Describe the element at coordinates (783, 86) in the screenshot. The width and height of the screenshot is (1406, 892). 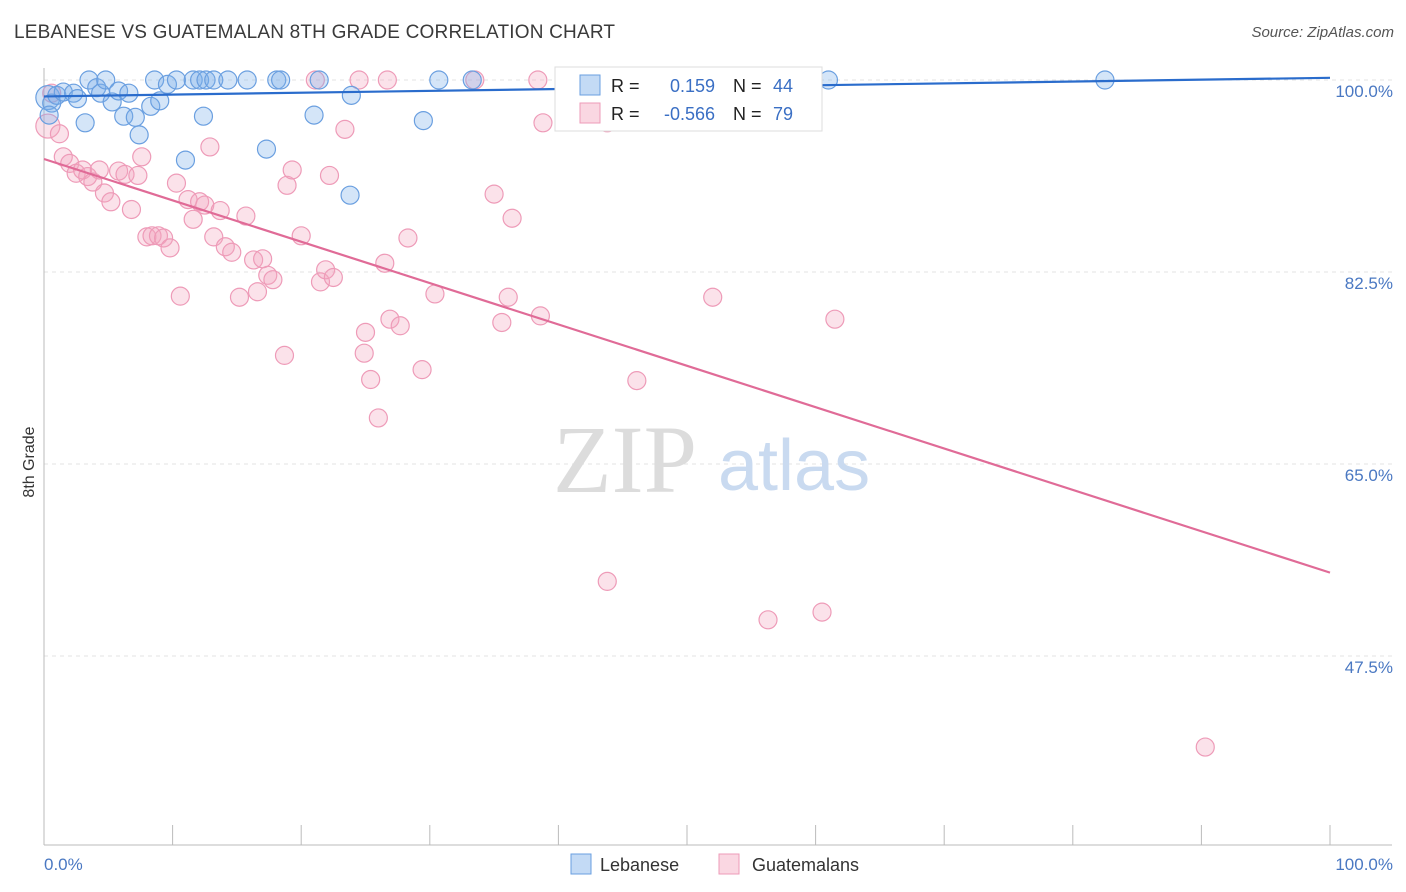
I see `n-value: 44` at that location.